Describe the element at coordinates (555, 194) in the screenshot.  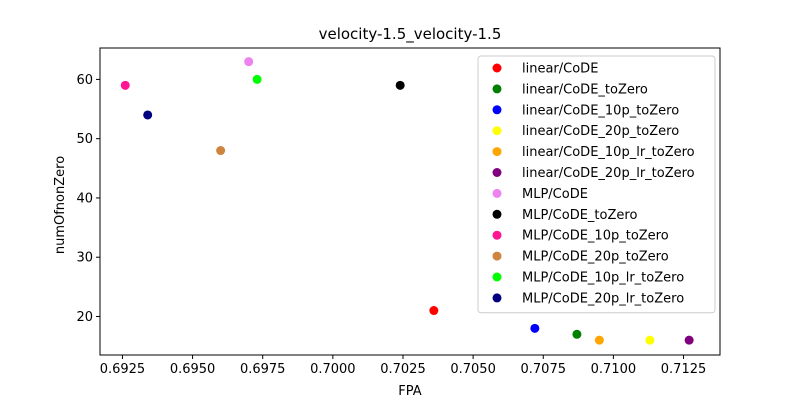
I see `legend-label: MLP/CoDE` at that location.